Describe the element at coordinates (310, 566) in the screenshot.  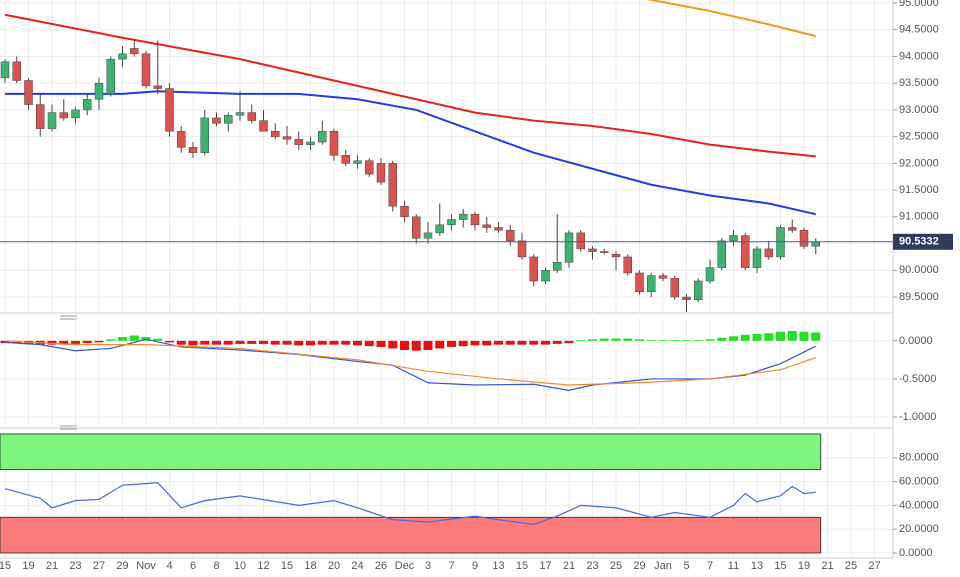
I see `x-tick-label: 18` at that location.